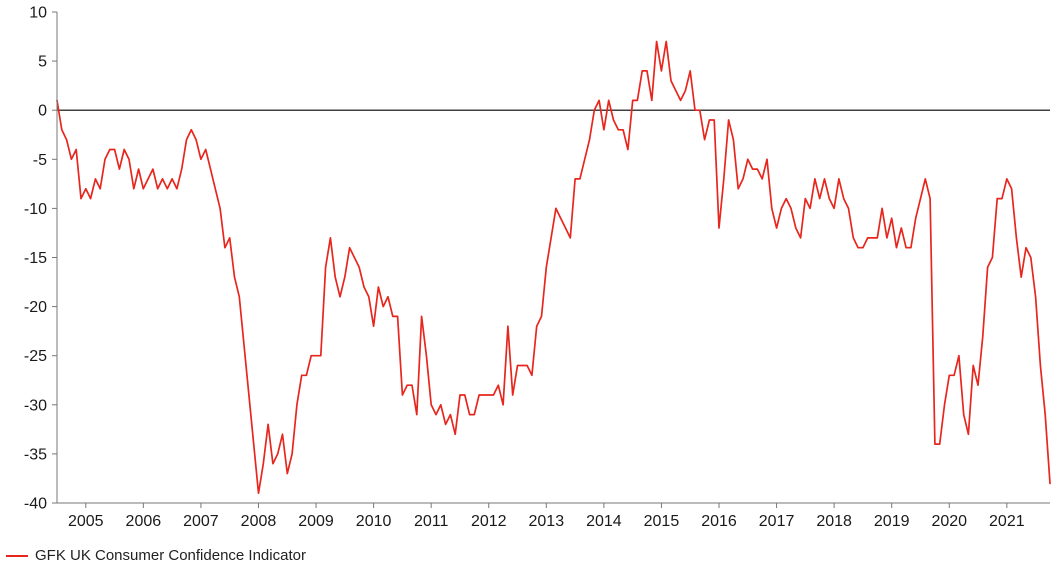 The height and width of the screenshot is (586, 1055). What do you see at coordinates (17, 555) in the screenshot?
I see `legend-line-swatch` at bounding box center [17, 555].